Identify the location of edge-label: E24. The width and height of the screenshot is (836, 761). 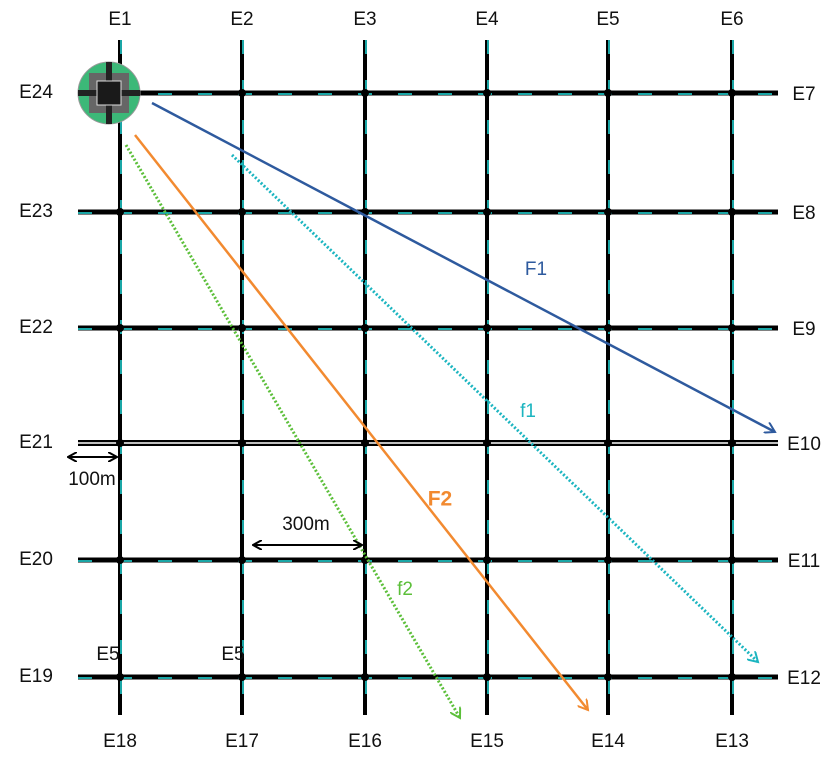
(36, 92).